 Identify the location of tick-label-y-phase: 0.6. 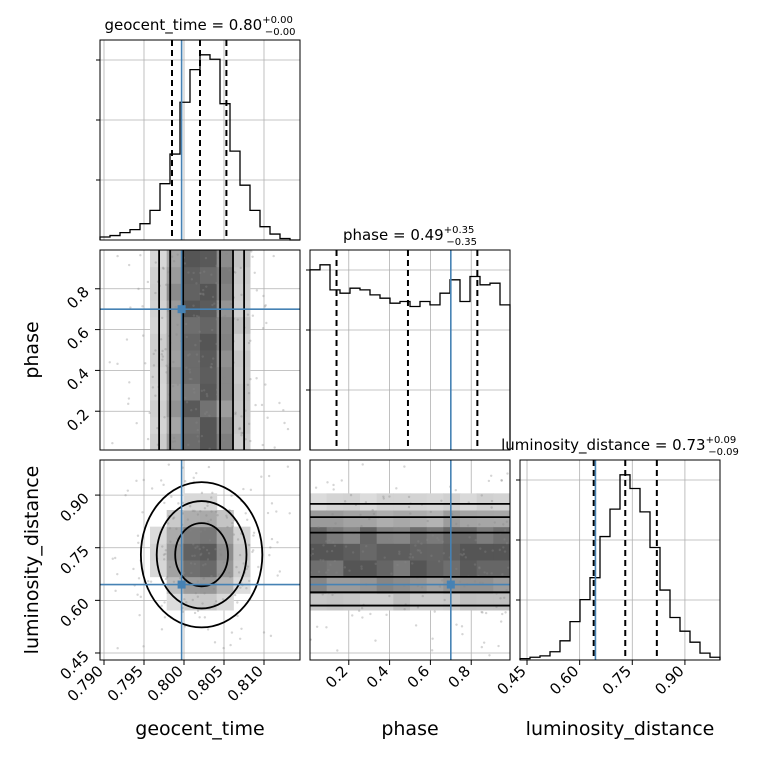
(78, 339).